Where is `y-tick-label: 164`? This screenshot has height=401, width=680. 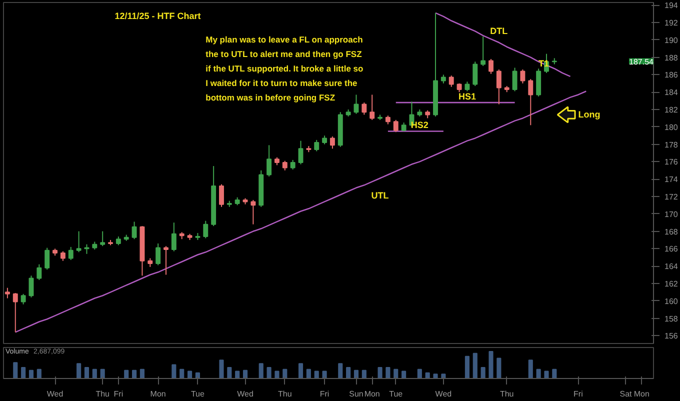 y-tick-label: 164 is located at coordinates (671, 267).